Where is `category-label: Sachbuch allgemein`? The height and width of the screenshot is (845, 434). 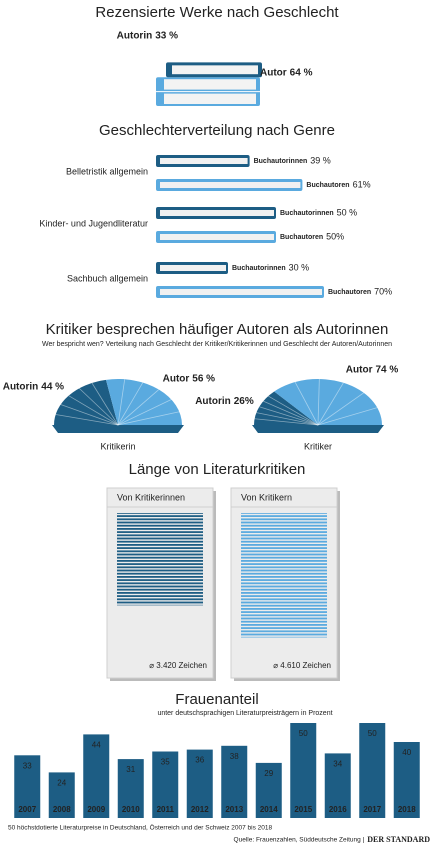
category-label: Sachbuch allgemein is located at coordinates (107, 278).